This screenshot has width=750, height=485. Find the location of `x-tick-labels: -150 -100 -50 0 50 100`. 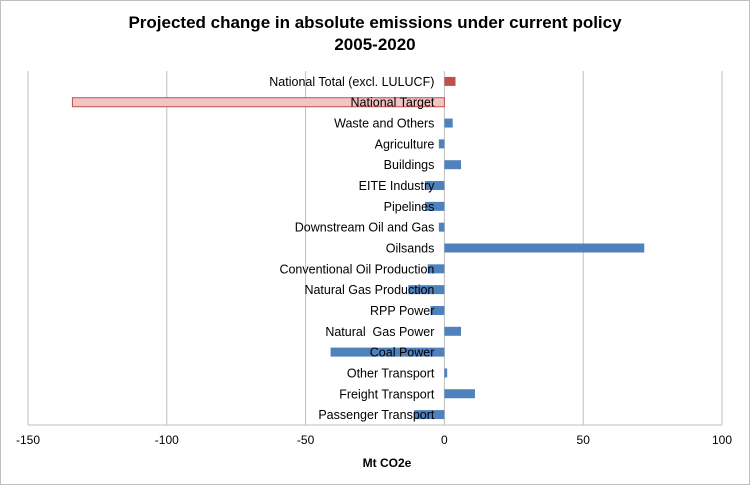

x-tick-labels: -150 -100 -50 0 50 100 is located at coordinates (374, 440).